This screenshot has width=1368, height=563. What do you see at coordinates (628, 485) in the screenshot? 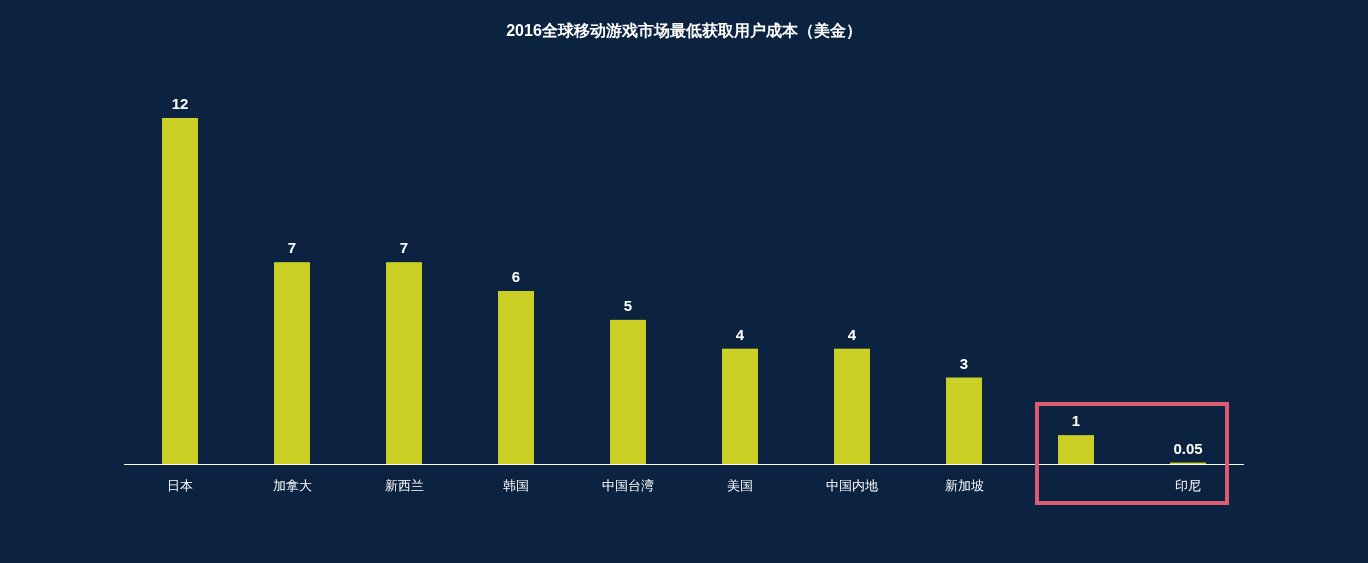
I see `x-tick-label: 中国台湾` at bounding box center [628, 485].